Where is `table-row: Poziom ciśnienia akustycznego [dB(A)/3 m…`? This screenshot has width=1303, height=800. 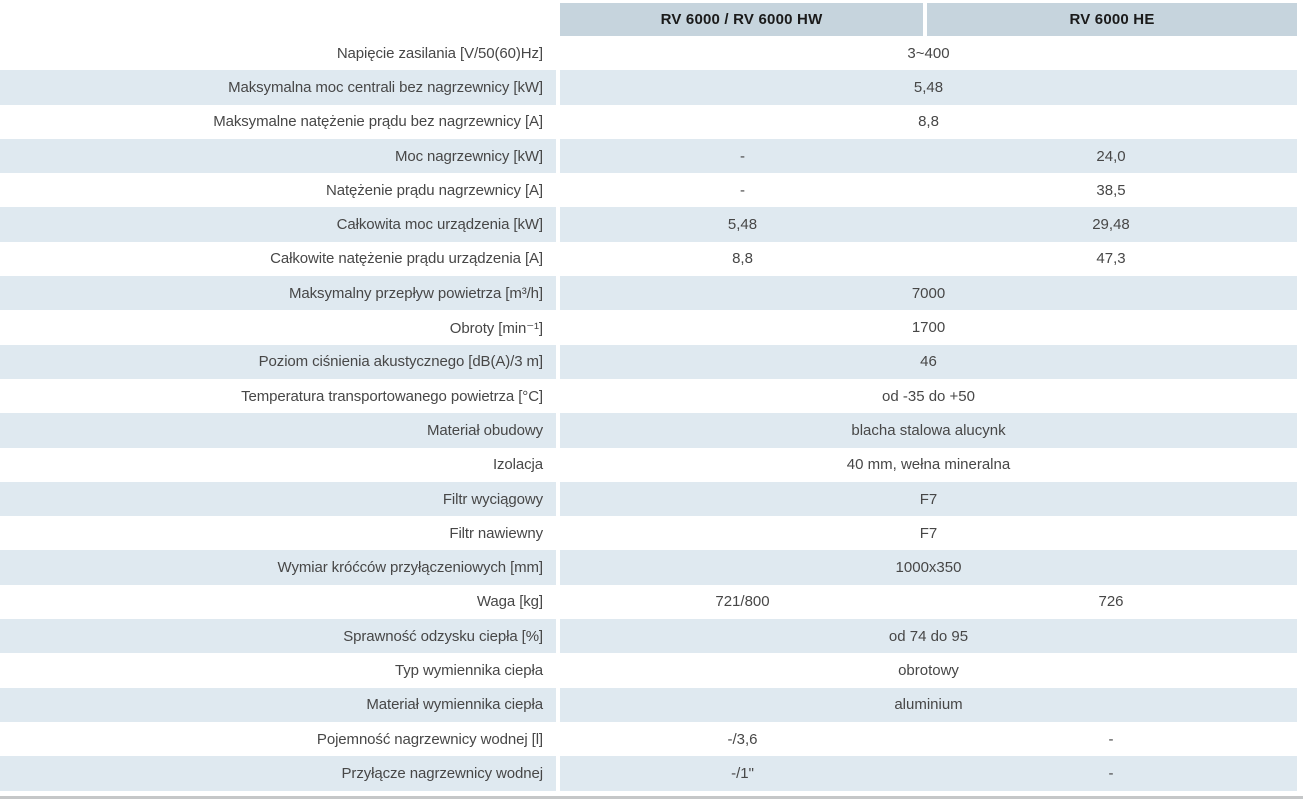 table-row: Poziom ciśnienia akustycznego [dB(A)/3 m… is located at coordinates (648, 361).